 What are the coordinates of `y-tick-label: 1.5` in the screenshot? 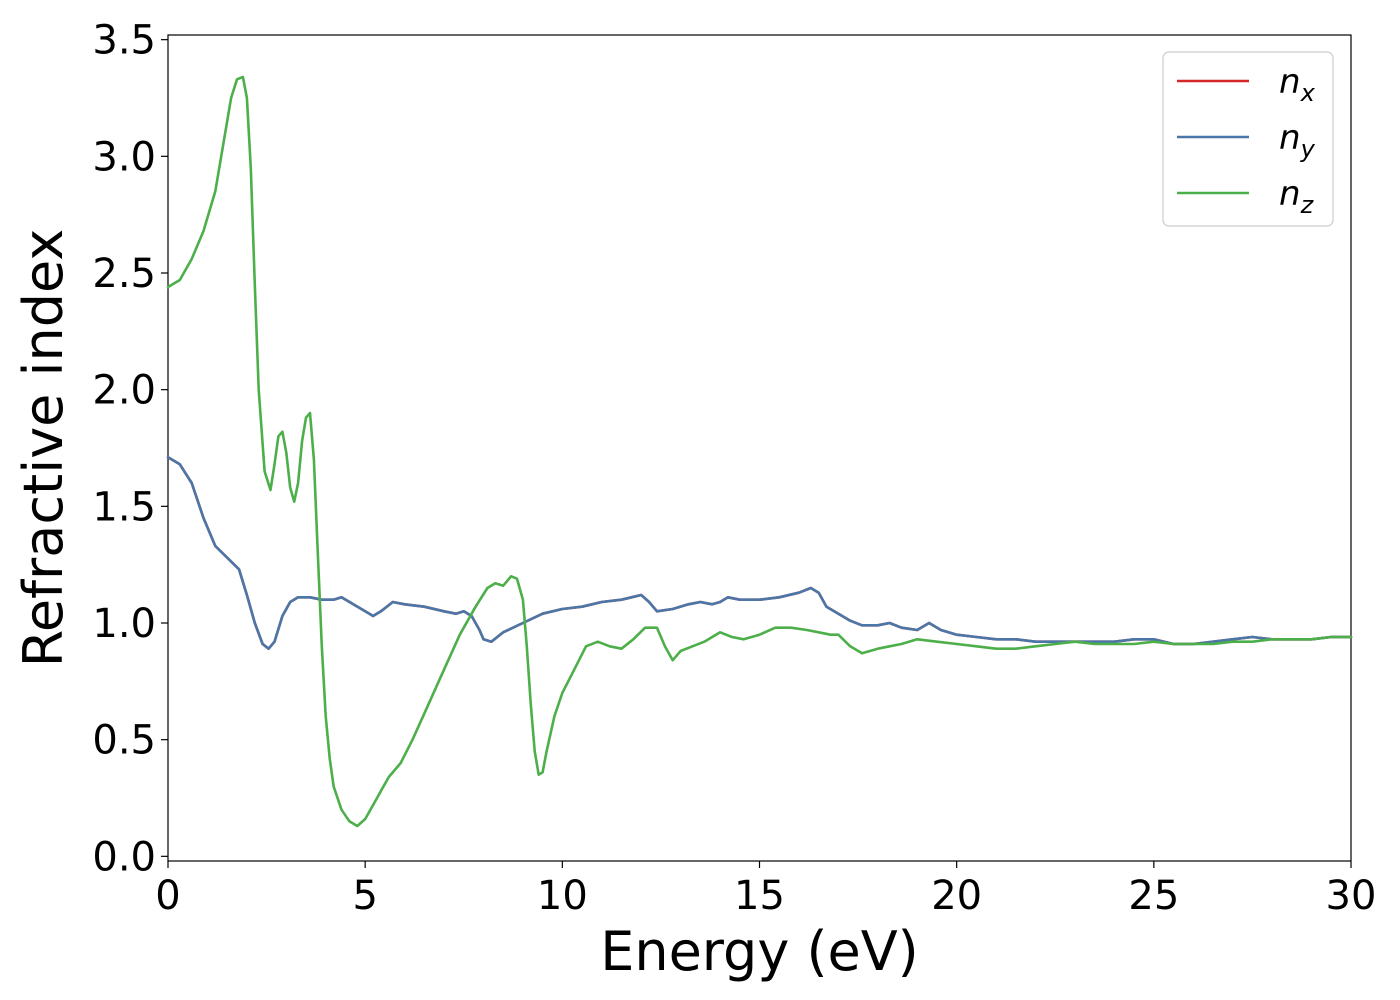 It's located at (124, 507).